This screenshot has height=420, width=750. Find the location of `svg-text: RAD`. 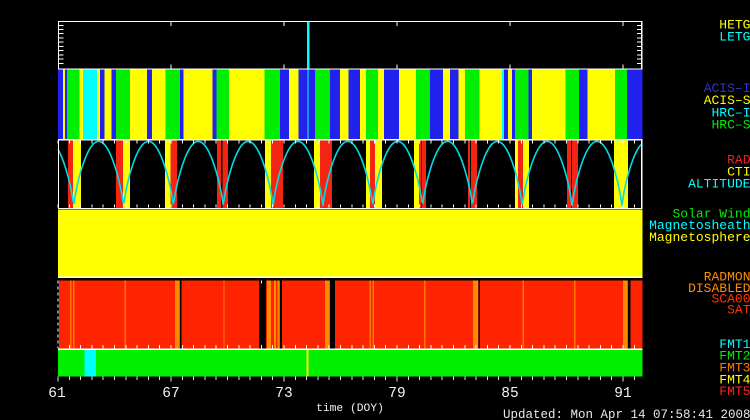

svg-text: RAD is located at coordinates (738, 160).